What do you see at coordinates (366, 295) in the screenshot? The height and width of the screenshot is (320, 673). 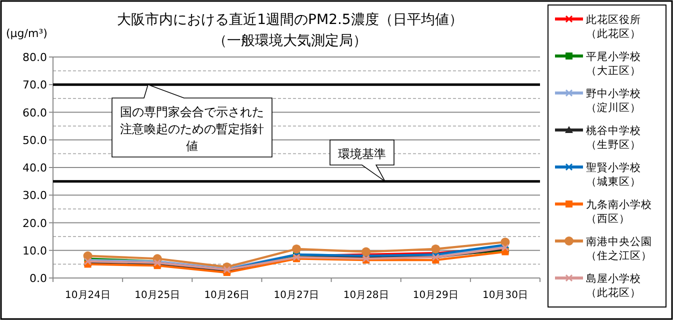 I see `x-tick-label: 10月28日` at bounding box center [366, 295].